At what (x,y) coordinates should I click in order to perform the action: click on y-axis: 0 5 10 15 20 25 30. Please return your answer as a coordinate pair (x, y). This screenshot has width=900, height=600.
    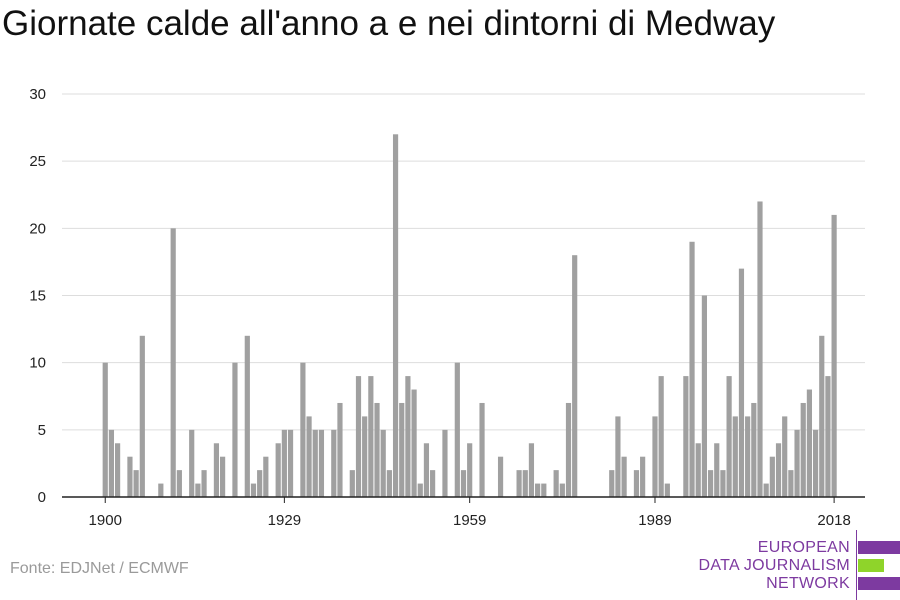
    Looking at the image, I should click on (37, 296).